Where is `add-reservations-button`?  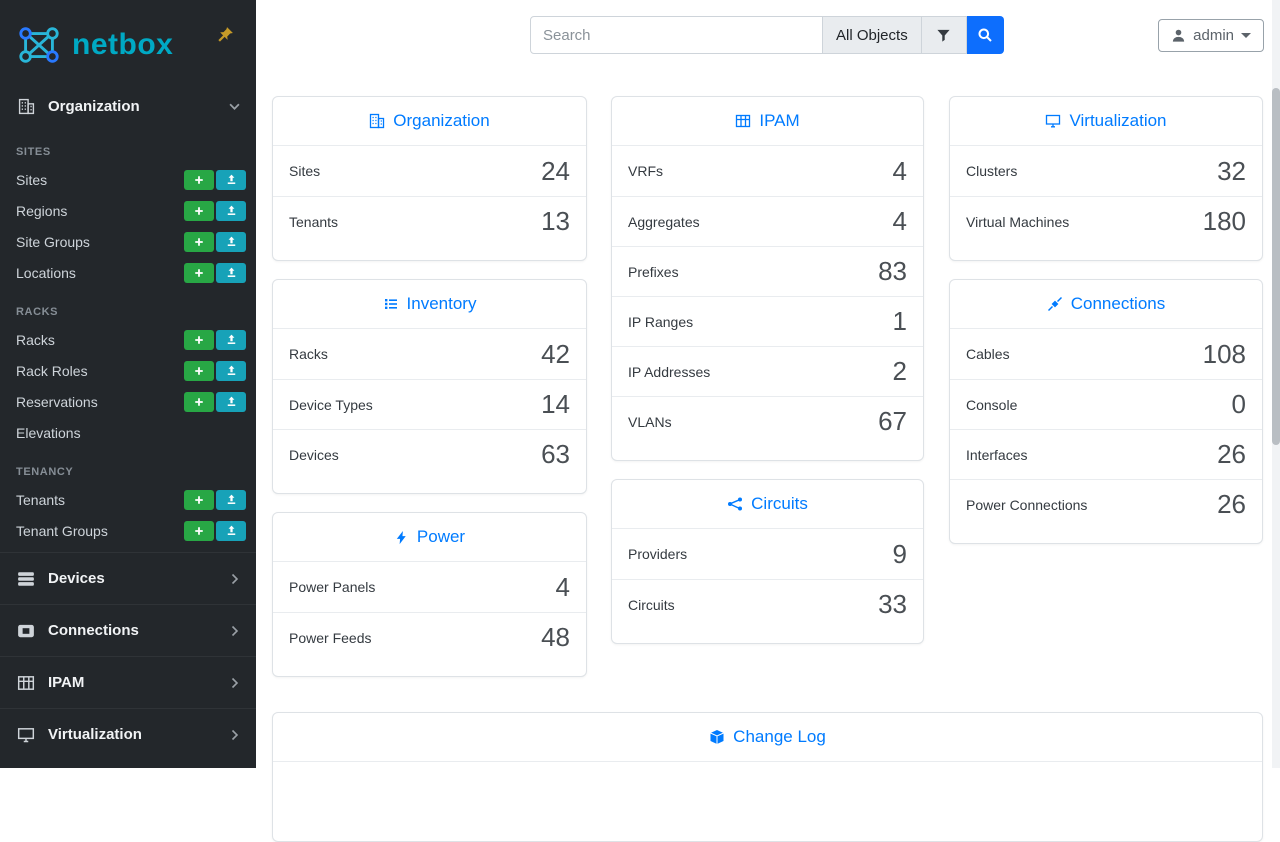 add-reservations-button is located at coordinates (199, 401).